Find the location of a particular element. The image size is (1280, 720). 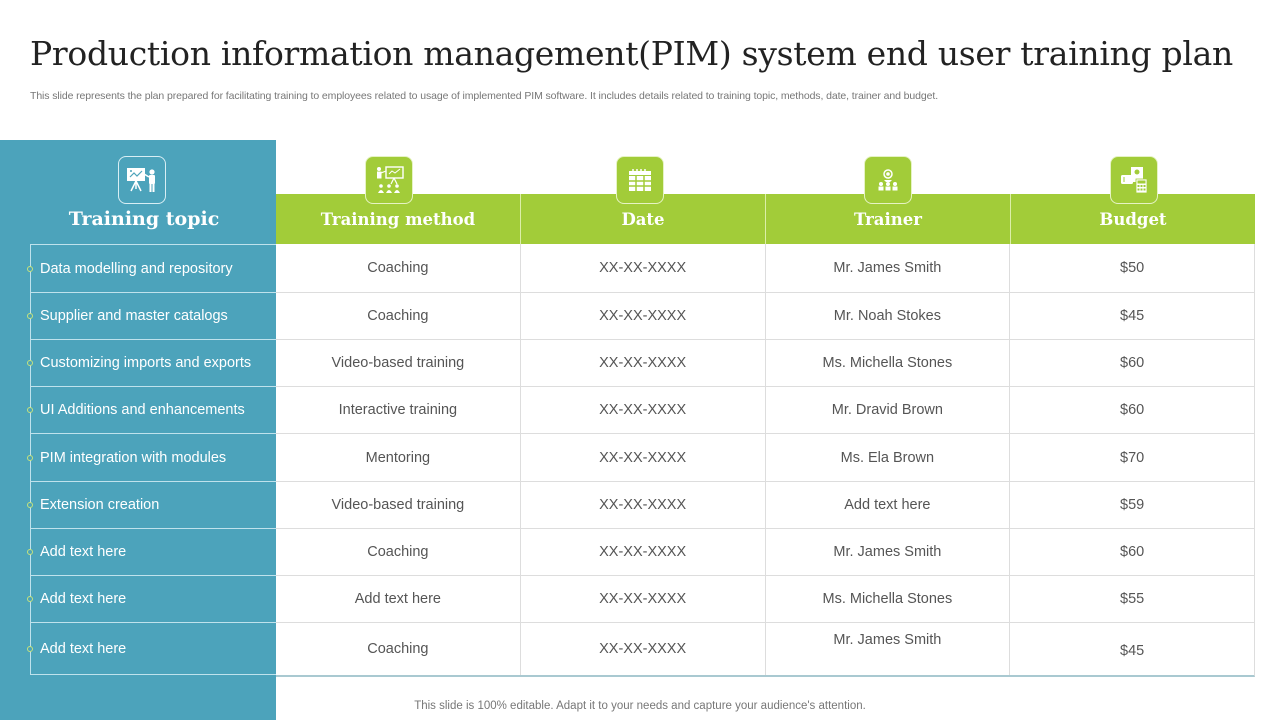

cell-budget: $50 is located at coordinates (1131, 268).